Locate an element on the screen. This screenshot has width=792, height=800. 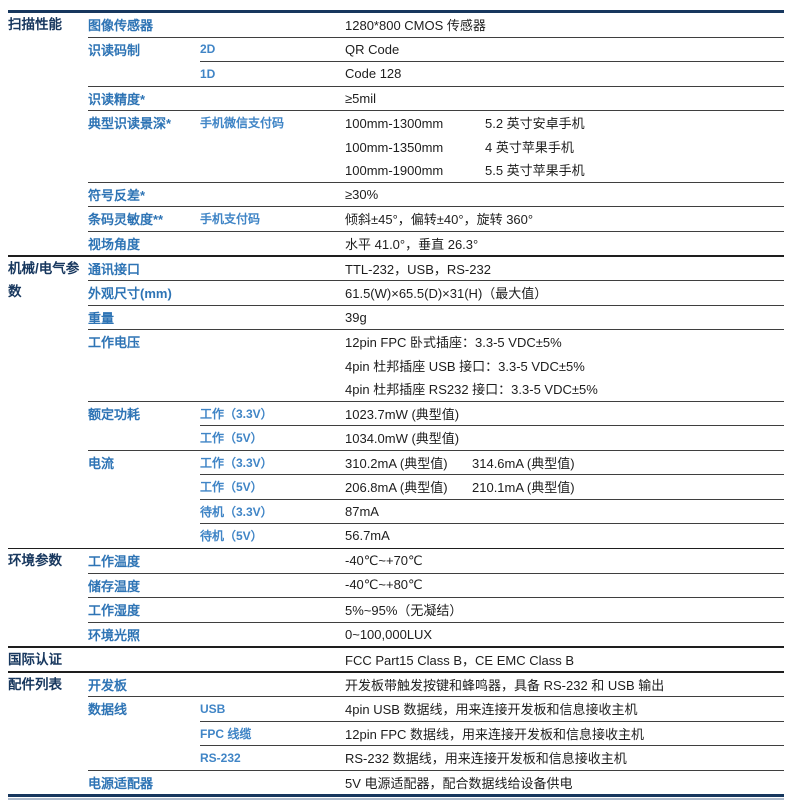
param-cell: 外观尺寸(mm) is located at coordinates (130, 294).